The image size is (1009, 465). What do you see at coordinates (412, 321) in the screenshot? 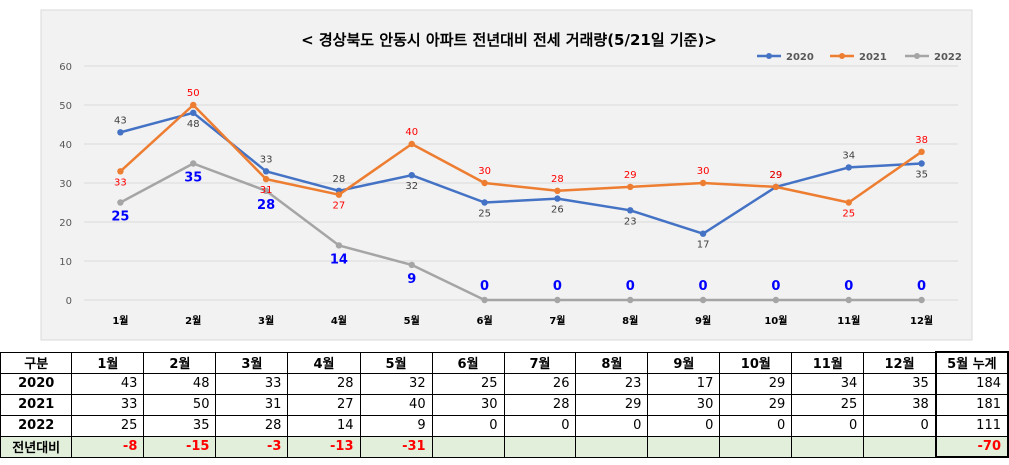
I see `x-tick-label: 5월` at bounding box center [412, 321].